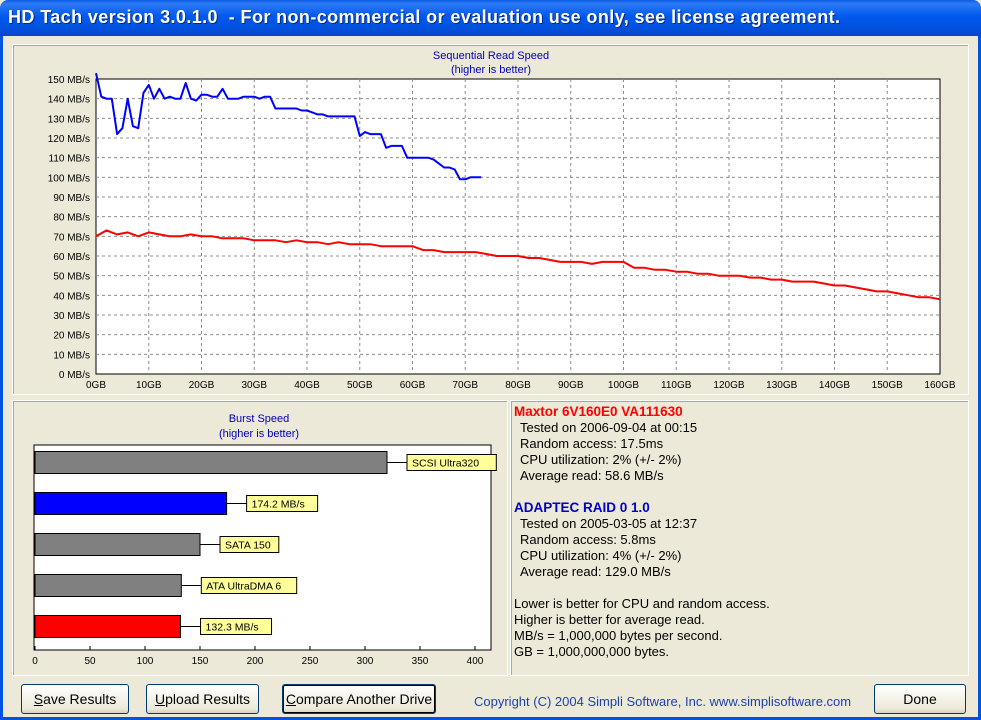  Describe the element at coordinates (38, 699) in the screenshot. I see `save-results-mnemonic: S` at that location.